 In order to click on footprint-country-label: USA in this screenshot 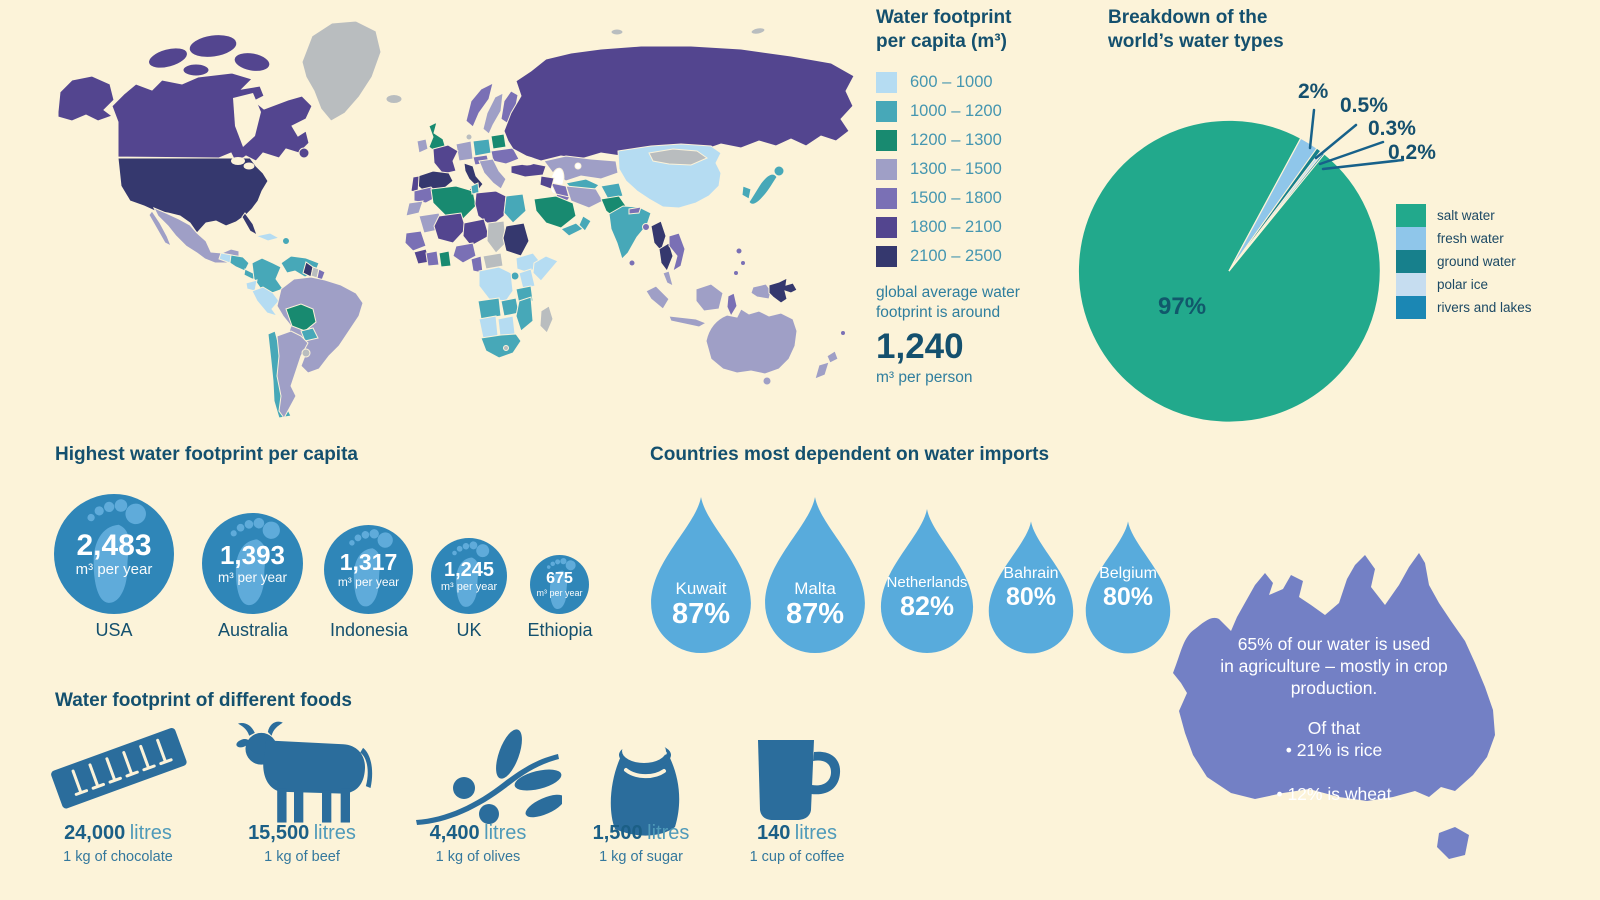, I will do `click(114, 630)`.